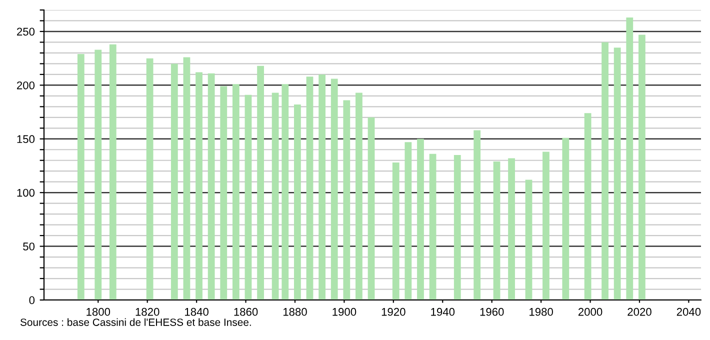  Describe the element at coordinates (590, 312) in the screenshot. I see `x-tick-label: 2000` at that location.